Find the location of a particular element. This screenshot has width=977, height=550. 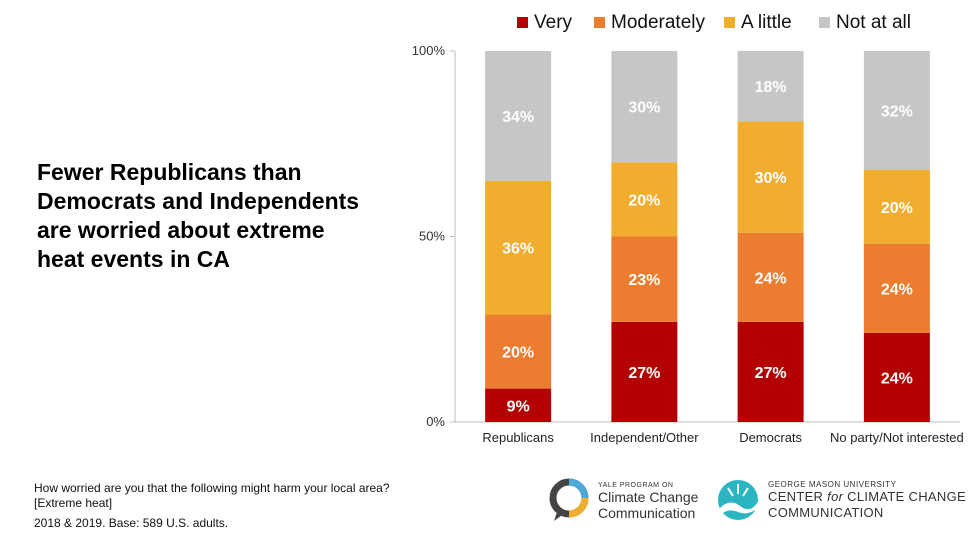

headline-line: heat events in CA is located at coordinates (133, 259).